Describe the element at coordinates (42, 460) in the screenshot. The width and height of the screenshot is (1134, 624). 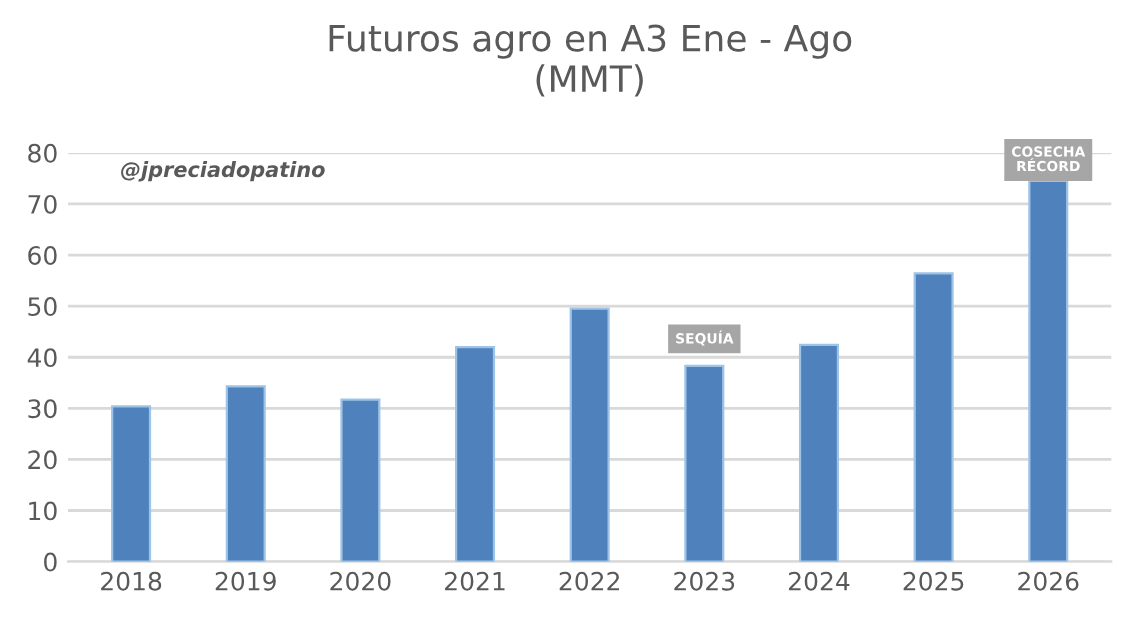
I see `y-tick-label: 20` at that location.